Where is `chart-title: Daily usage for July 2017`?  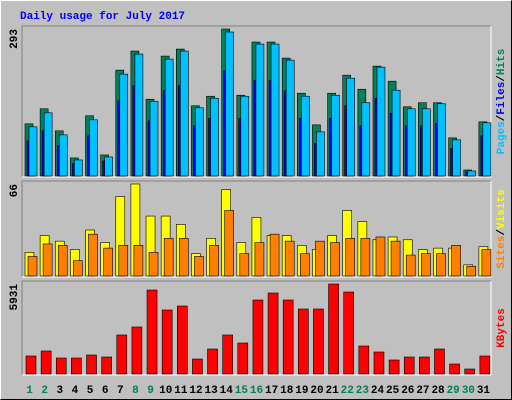
chart-title: Daily usage for July 2017 is located at coordinates (102, 17).